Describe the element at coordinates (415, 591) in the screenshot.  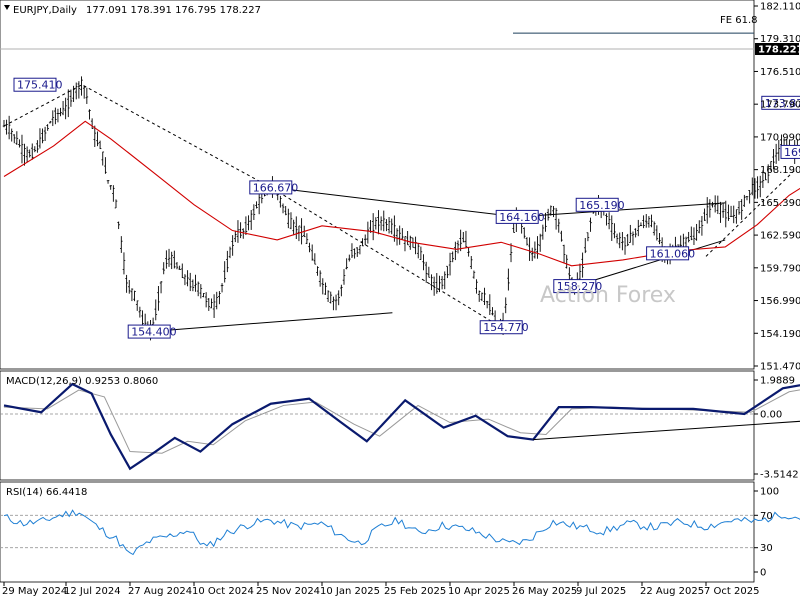
I see `x-tick-label: 25 Feb 2025` at that location.